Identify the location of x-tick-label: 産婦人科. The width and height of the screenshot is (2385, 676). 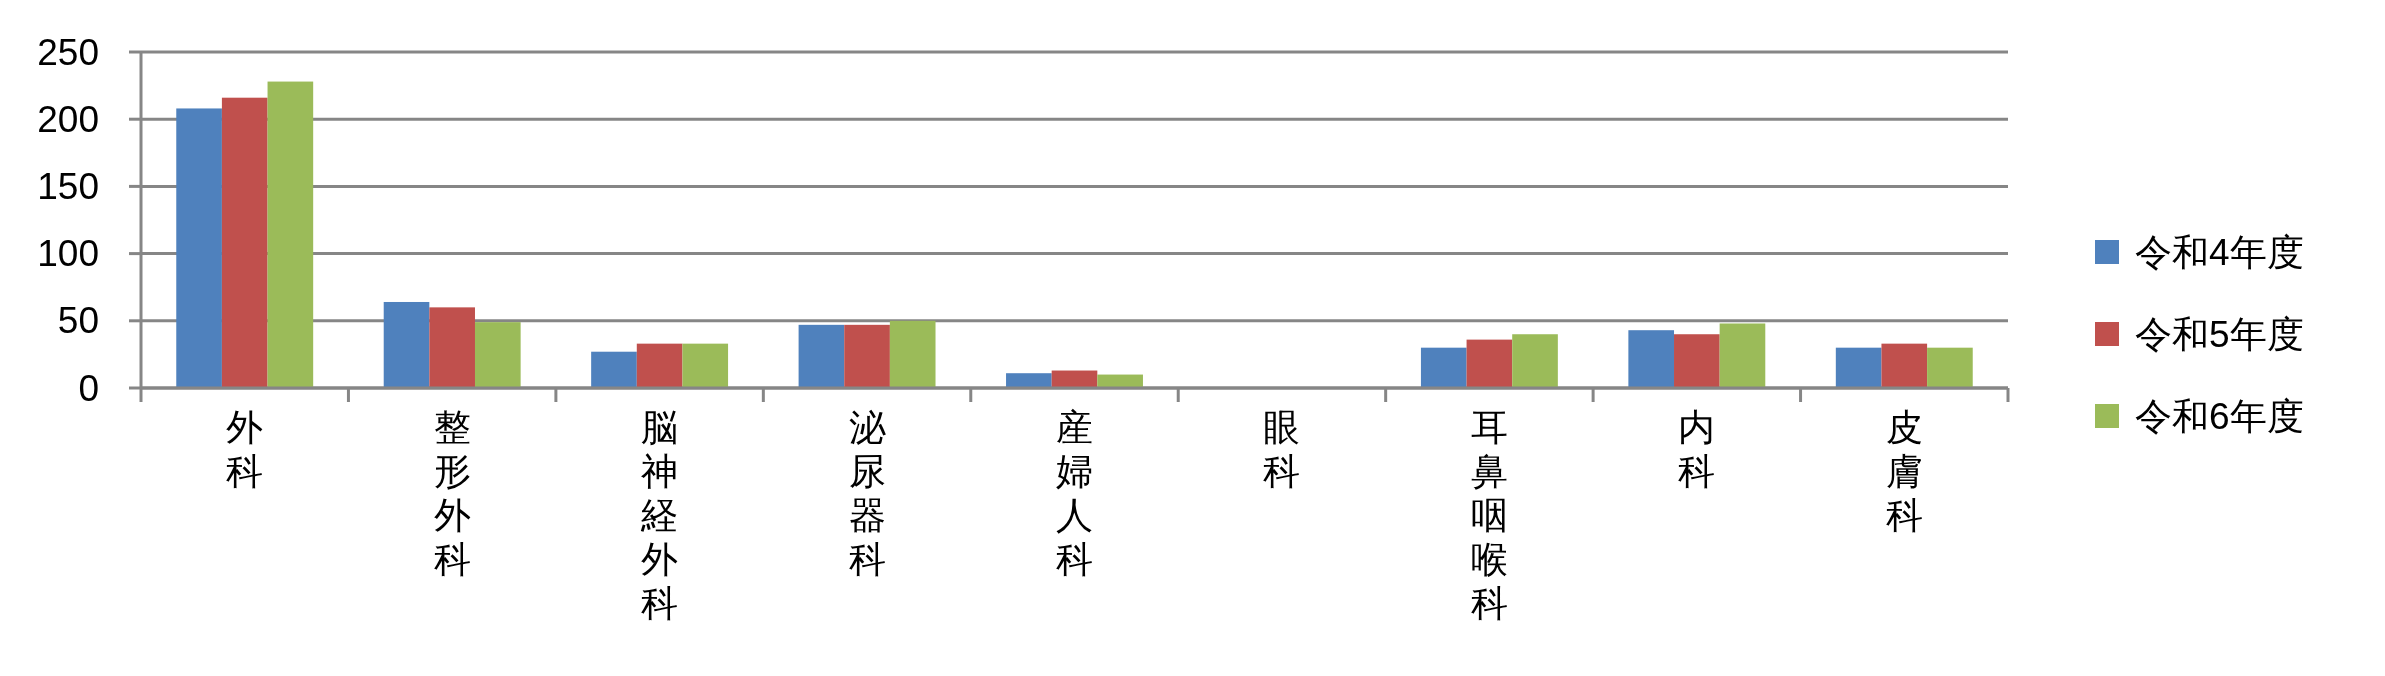
(1074, 493).